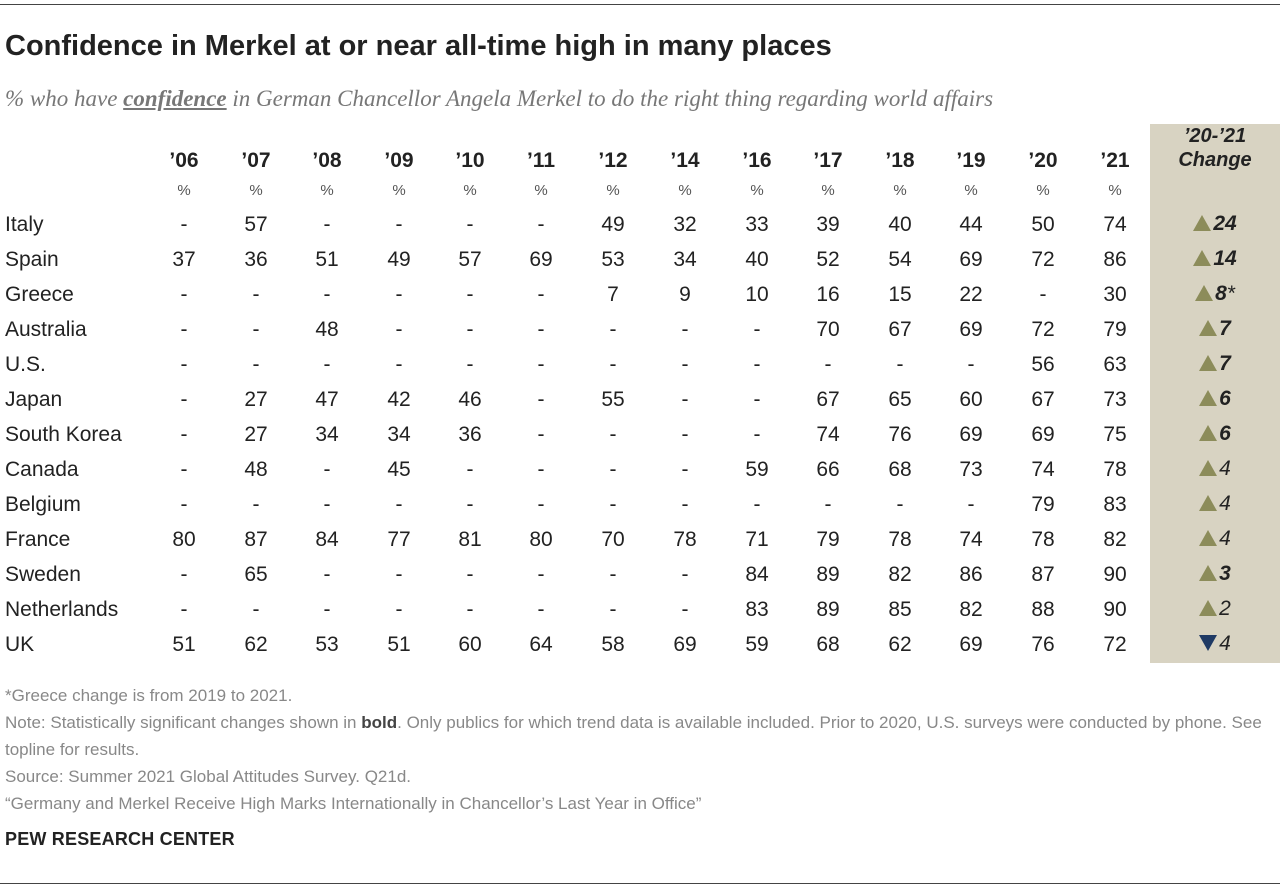  What do you see at coordinates (1115, 539) in the screenshot?
I see `value-cell: 82` at bounding box center [1115, 539].